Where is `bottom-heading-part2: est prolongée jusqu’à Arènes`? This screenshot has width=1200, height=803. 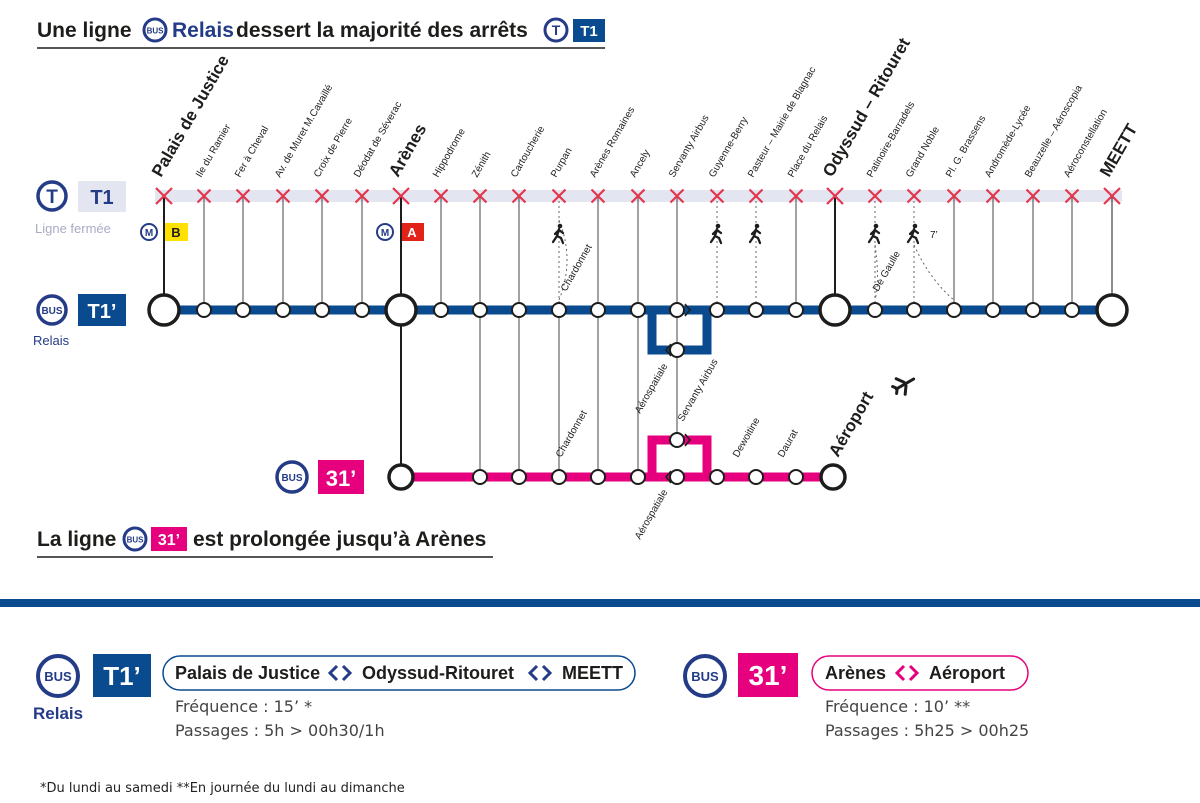
bottom-heading-part2: est prolongée jusqu’à Arènes is located at coordinates (339, 539).